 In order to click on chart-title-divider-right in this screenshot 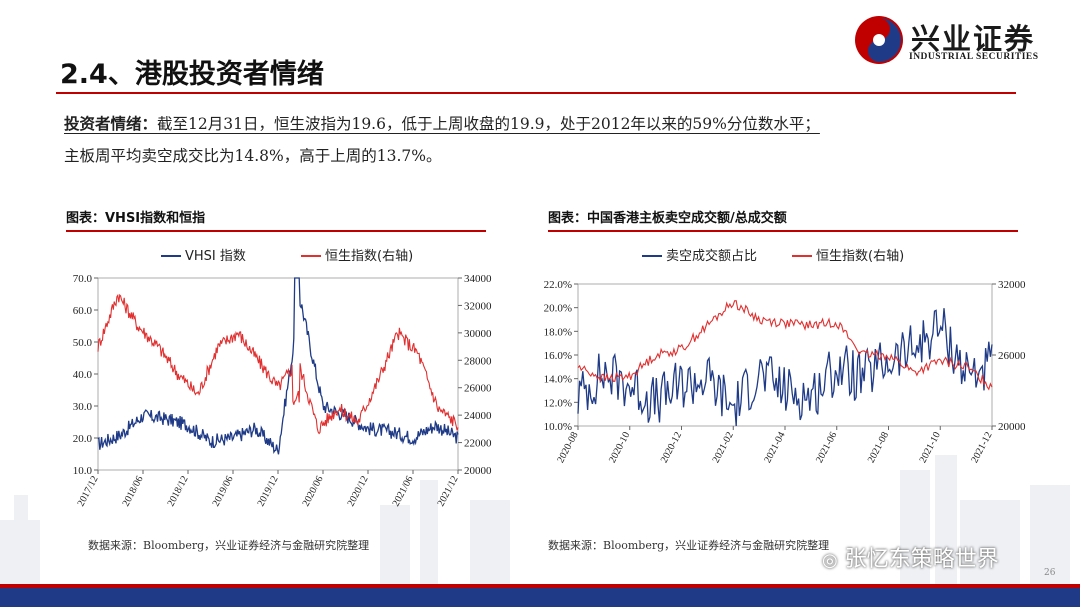, I will do `click(783, 231)`.